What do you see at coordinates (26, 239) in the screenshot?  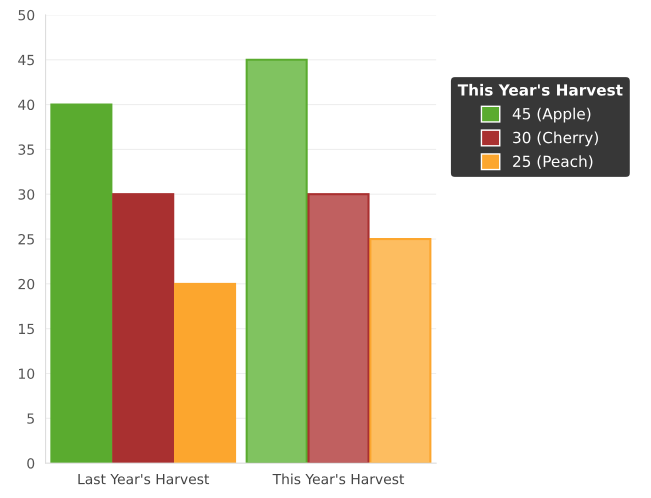 I see `y-tick-label: 25` at bounding box center [26, 239].